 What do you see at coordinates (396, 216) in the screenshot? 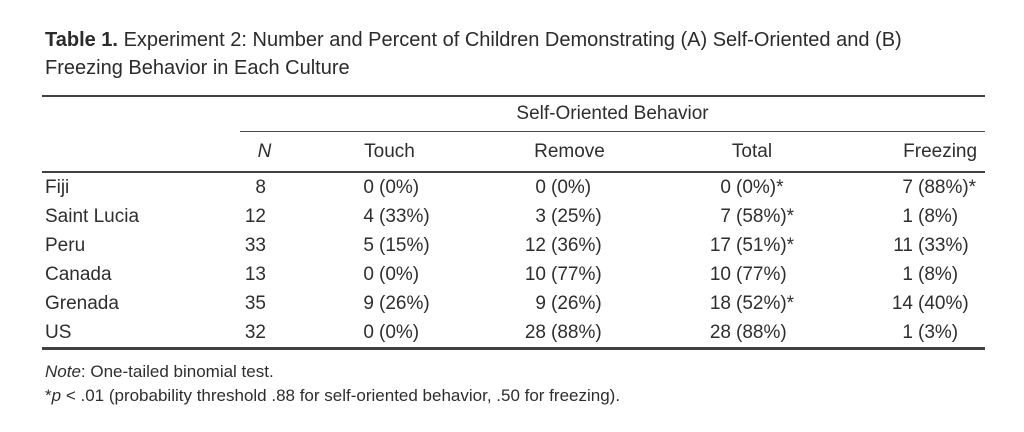
I see `cell-touch: 4 (33%)` at bounding box center [396, 216].